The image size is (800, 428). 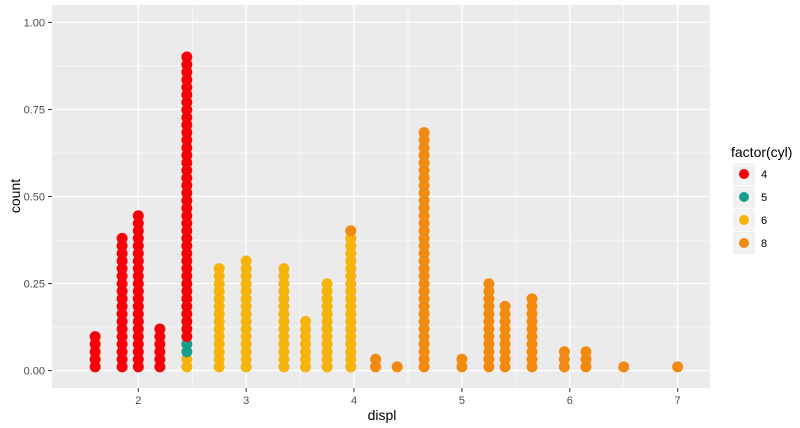 I want to click on y-tick-label: 0.25, so click(x=34, y=285).